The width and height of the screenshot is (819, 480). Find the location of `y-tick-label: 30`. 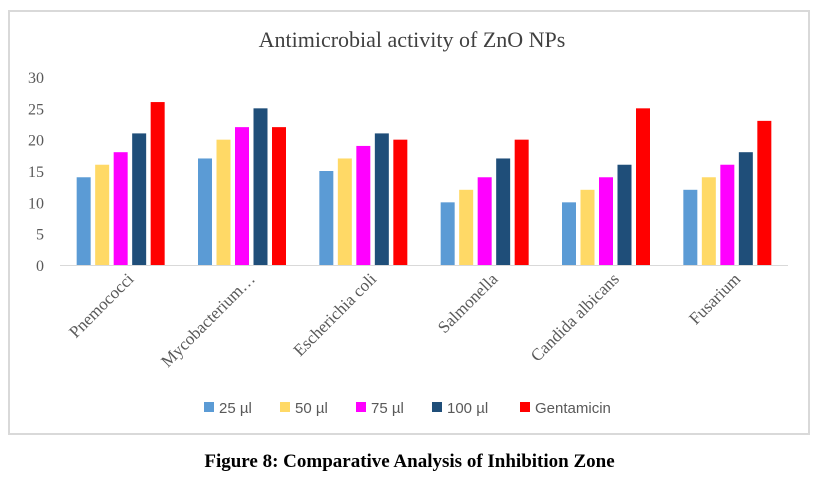

y-tick-label: 30 is located at coordinates (36, 78).